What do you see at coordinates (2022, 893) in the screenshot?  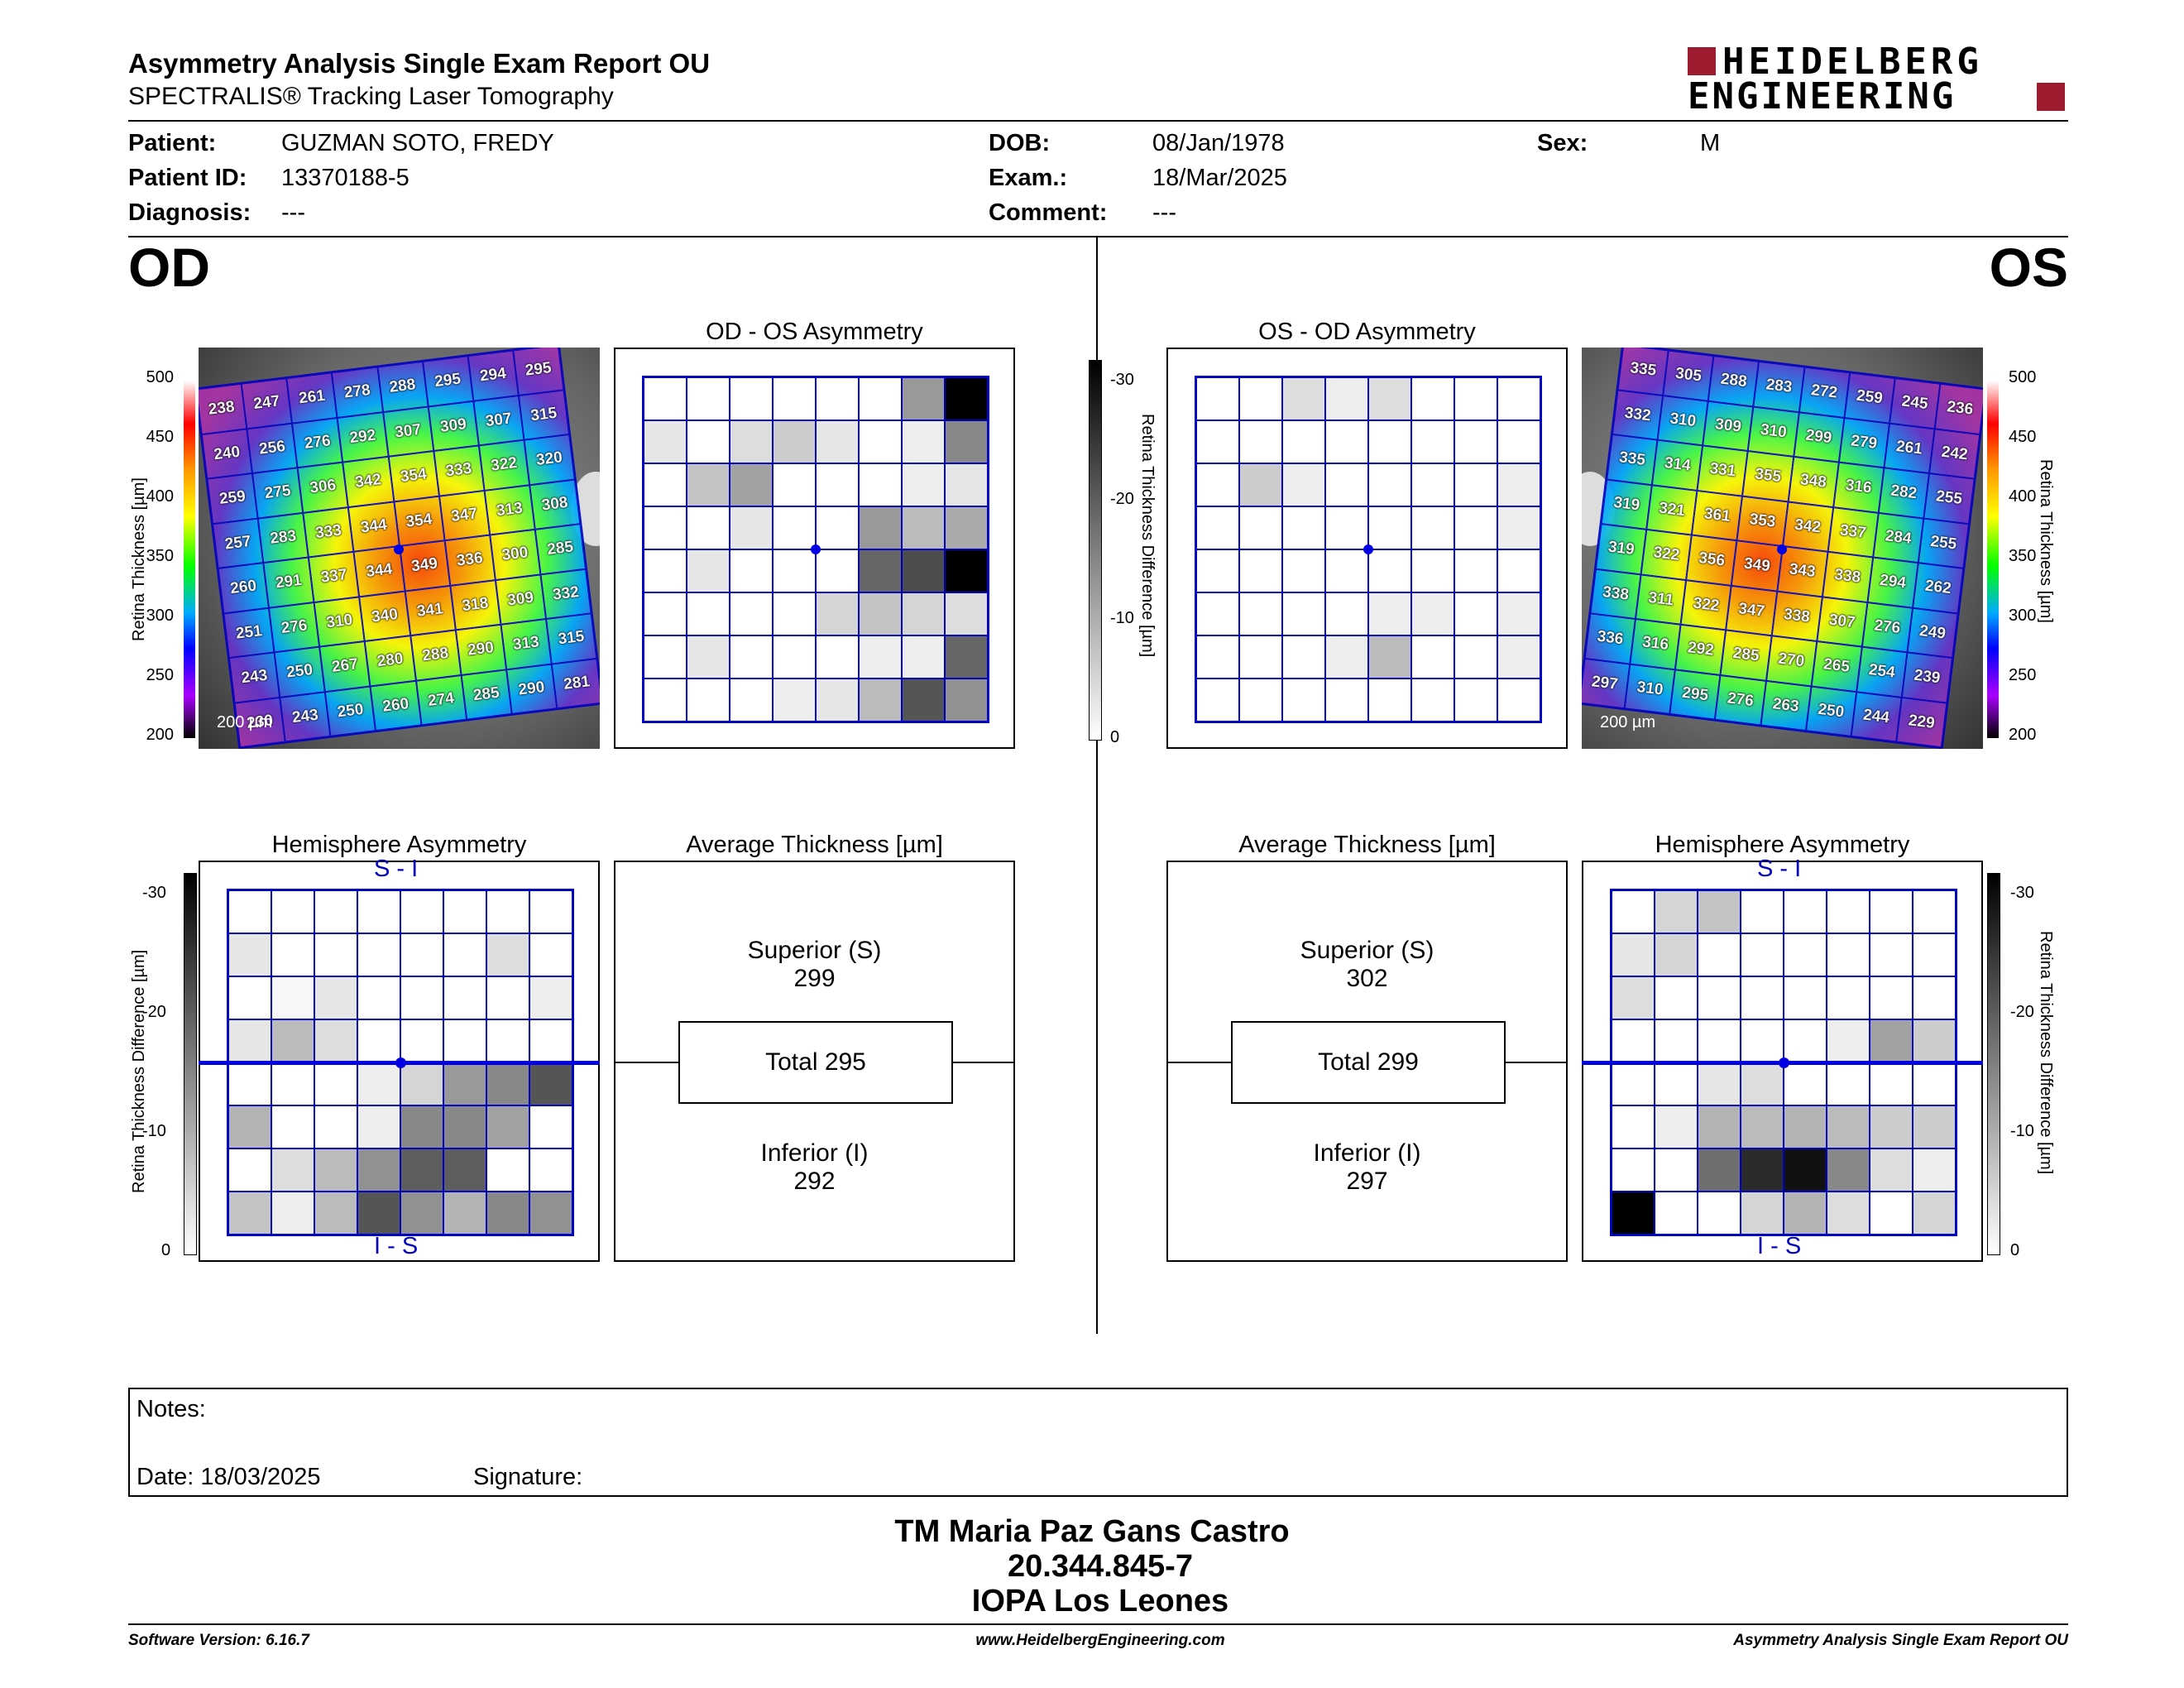 I see `os-hemi-tick: -30` at bounding box center [2022, 893].